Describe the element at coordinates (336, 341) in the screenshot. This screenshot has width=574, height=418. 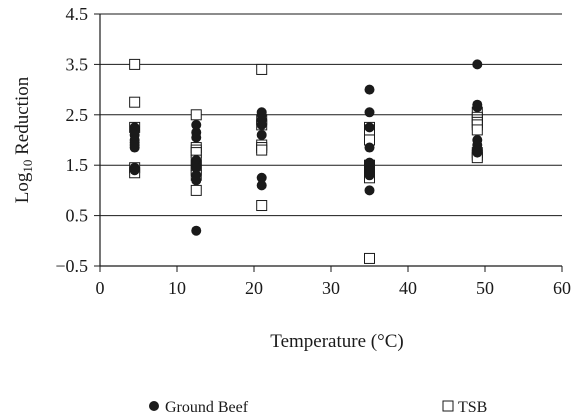
I see `x-axis-title: Temperature (°C)` at that location.